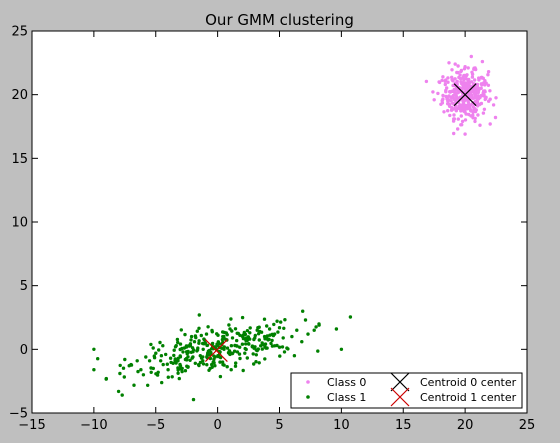 Image resolution: width=560 pixels, height=443 pixels. What do you see at coordinates (336, 397) in the screenshot?
I see `legend-item: Class 1` at bounding box center [336, 397].